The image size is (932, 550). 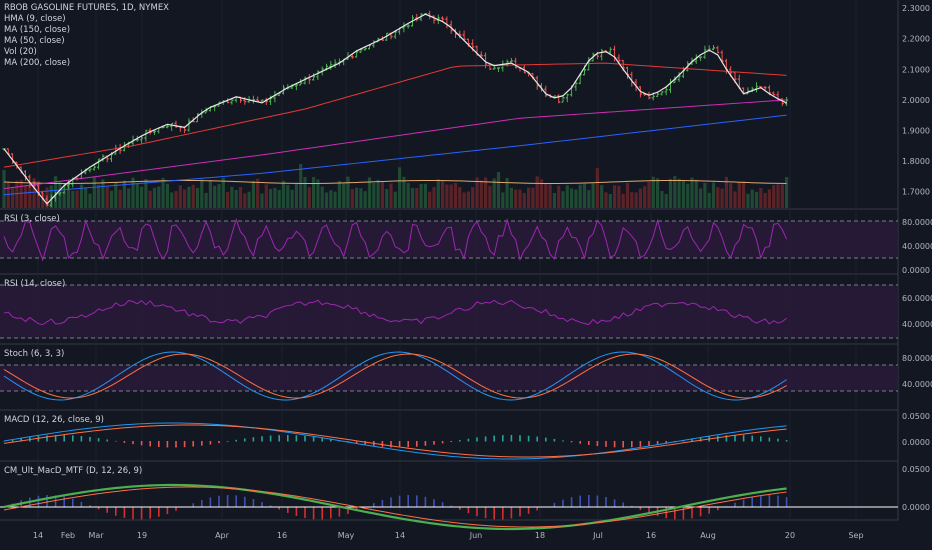 I want to click on volume-ma-line, so click(x=395, y=182).